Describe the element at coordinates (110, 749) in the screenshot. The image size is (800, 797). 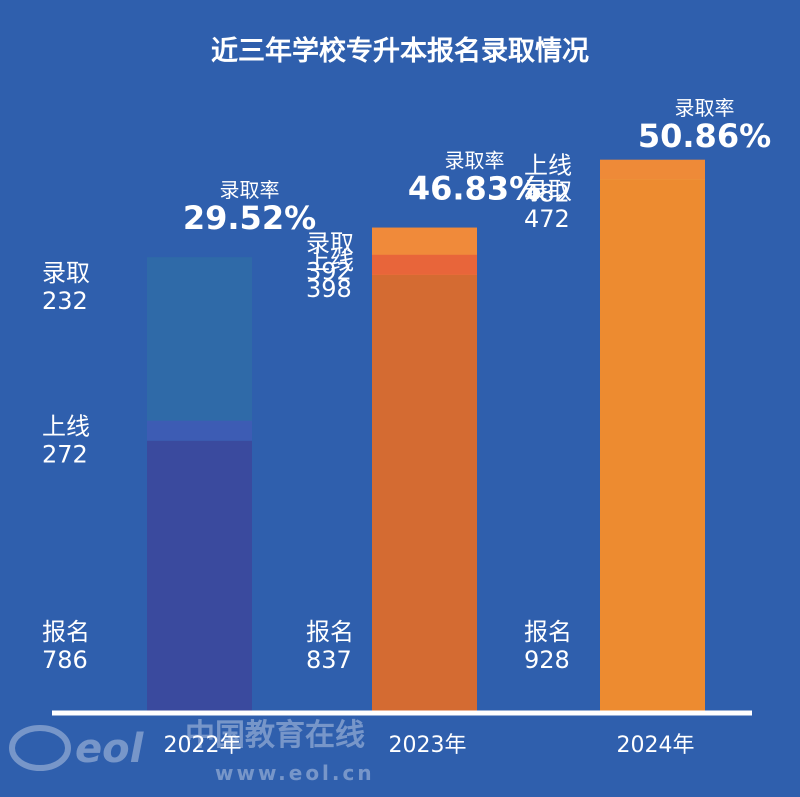
I see `eol-logo-text: eol` at that location.